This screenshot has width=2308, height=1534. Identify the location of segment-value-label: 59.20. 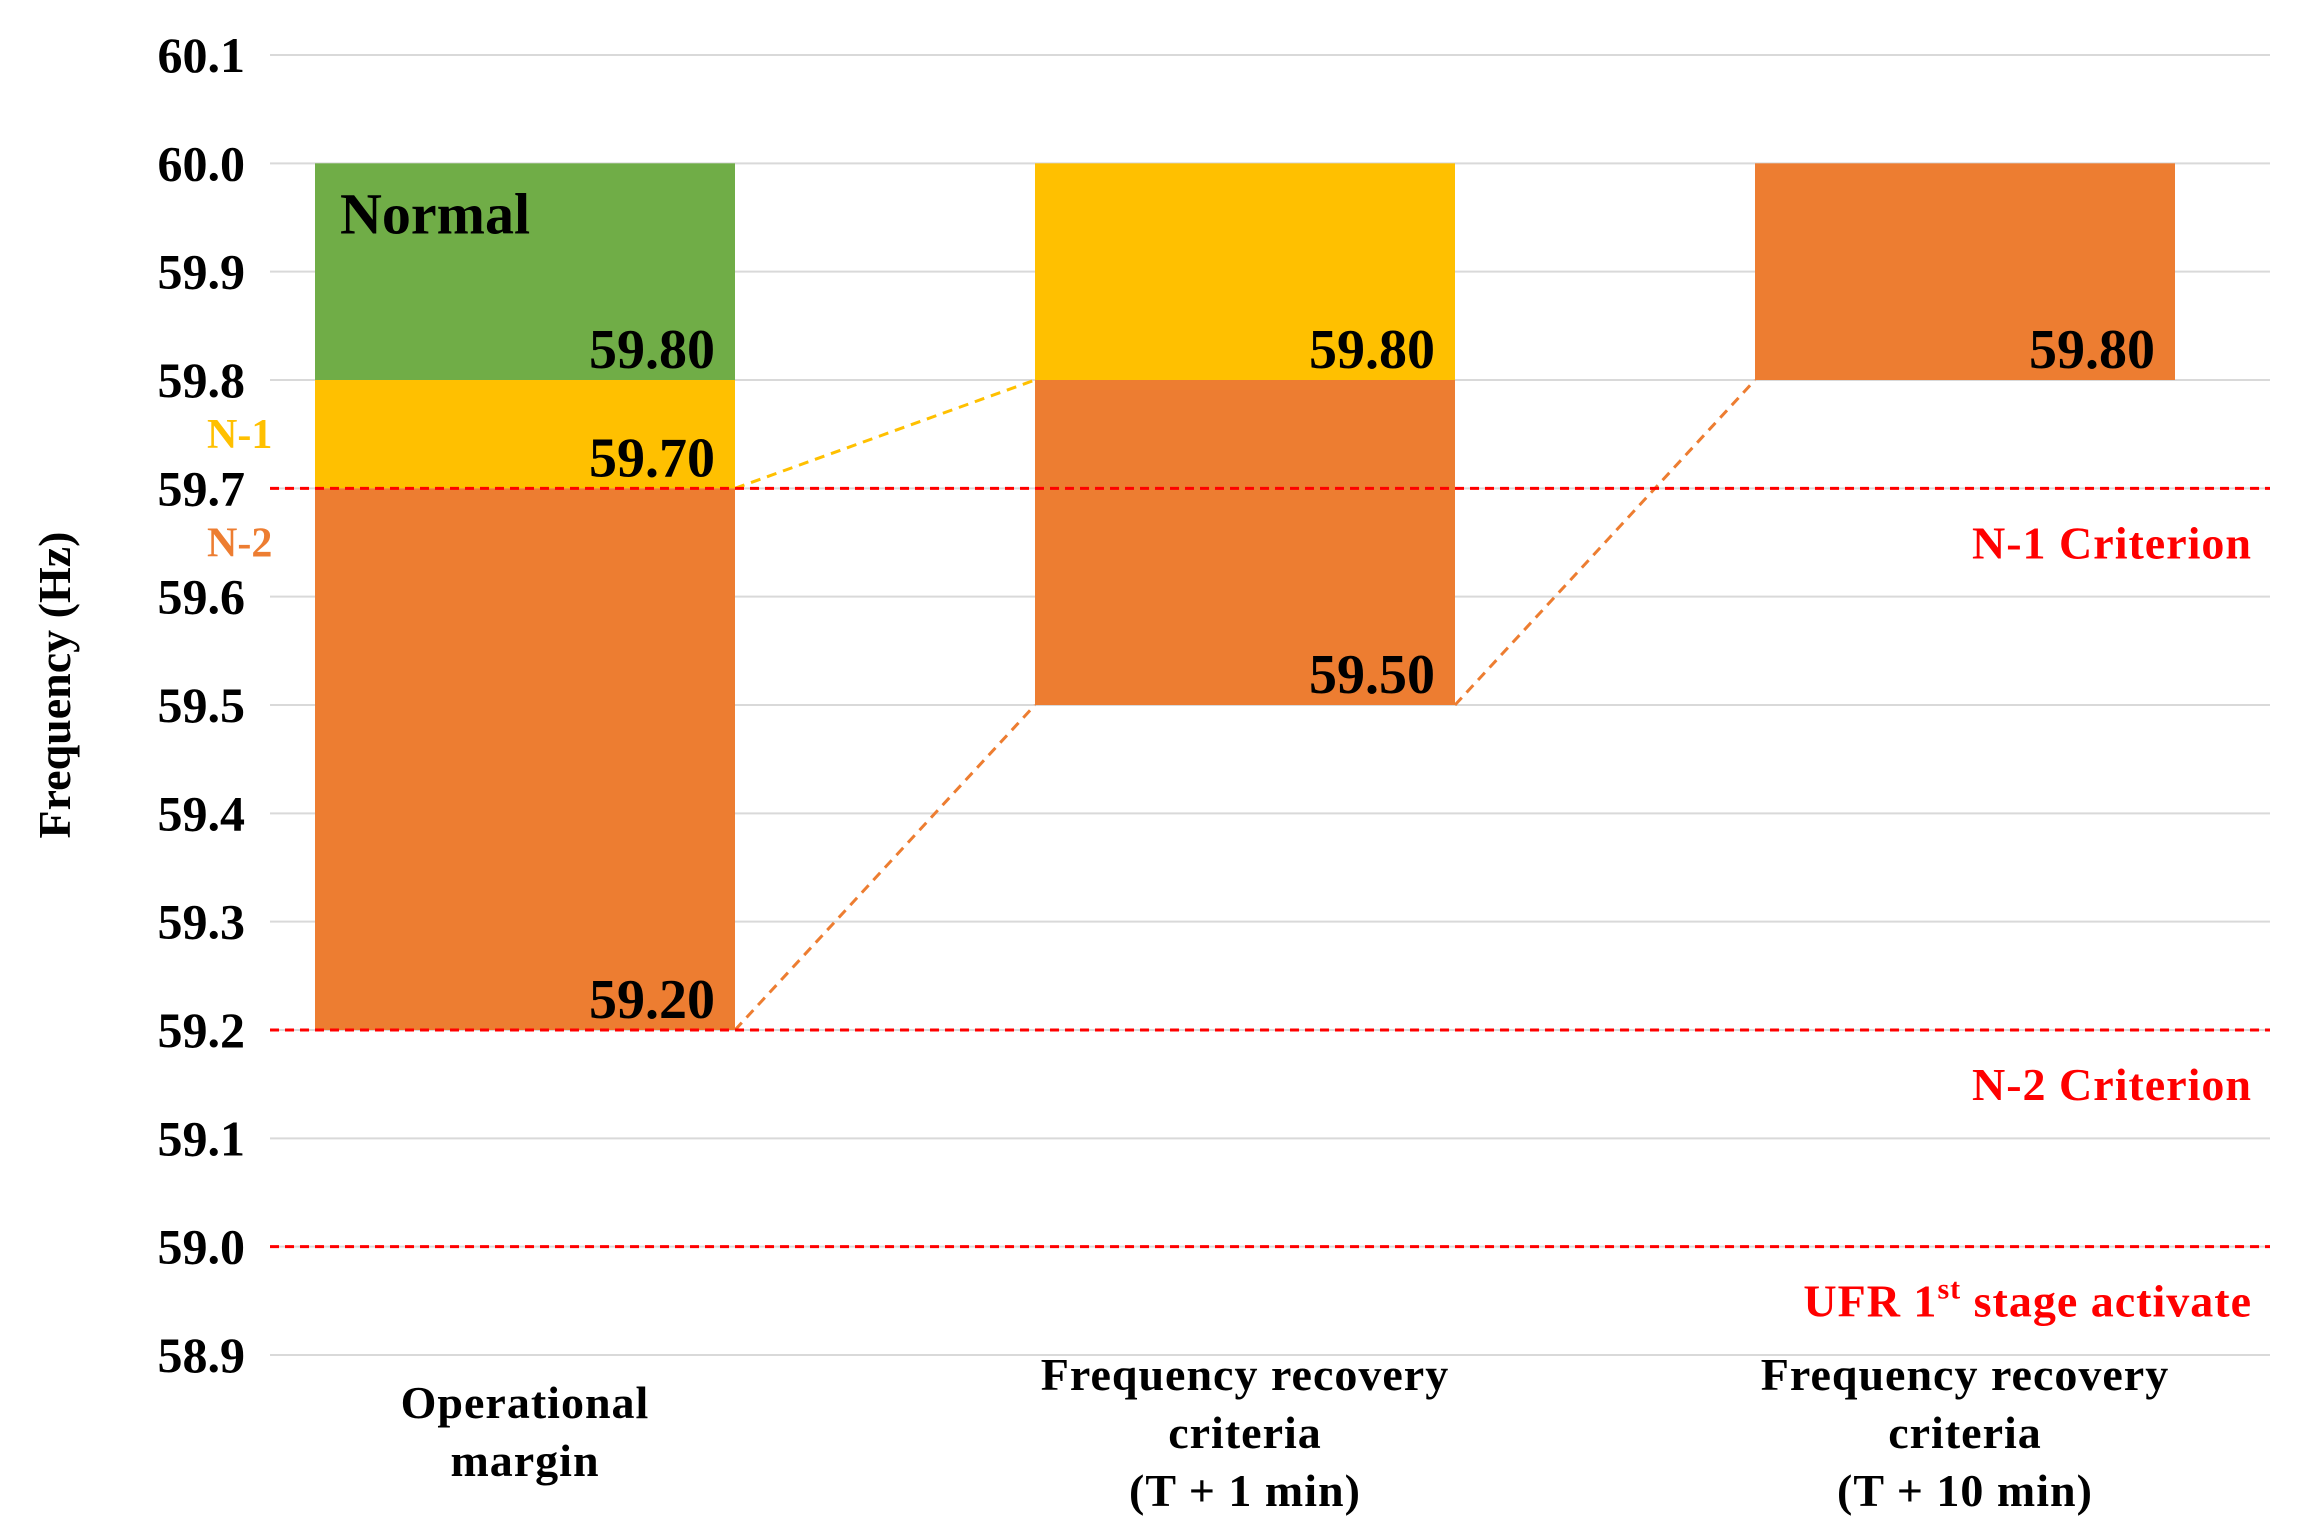
(652, 1000).